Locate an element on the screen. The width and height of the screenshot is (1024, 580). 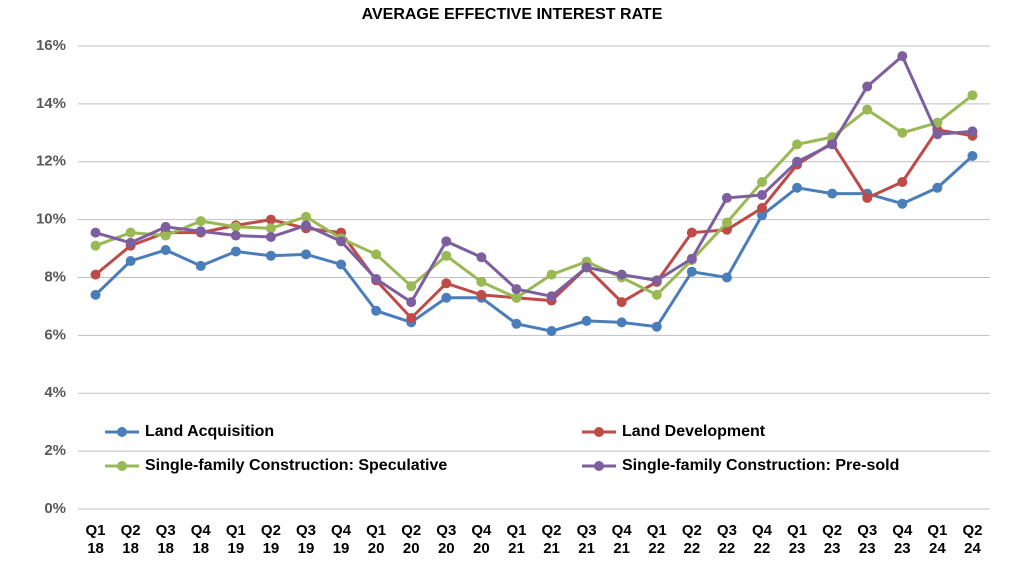
y-tick-label: 16% is located at coordinates (51, 45).